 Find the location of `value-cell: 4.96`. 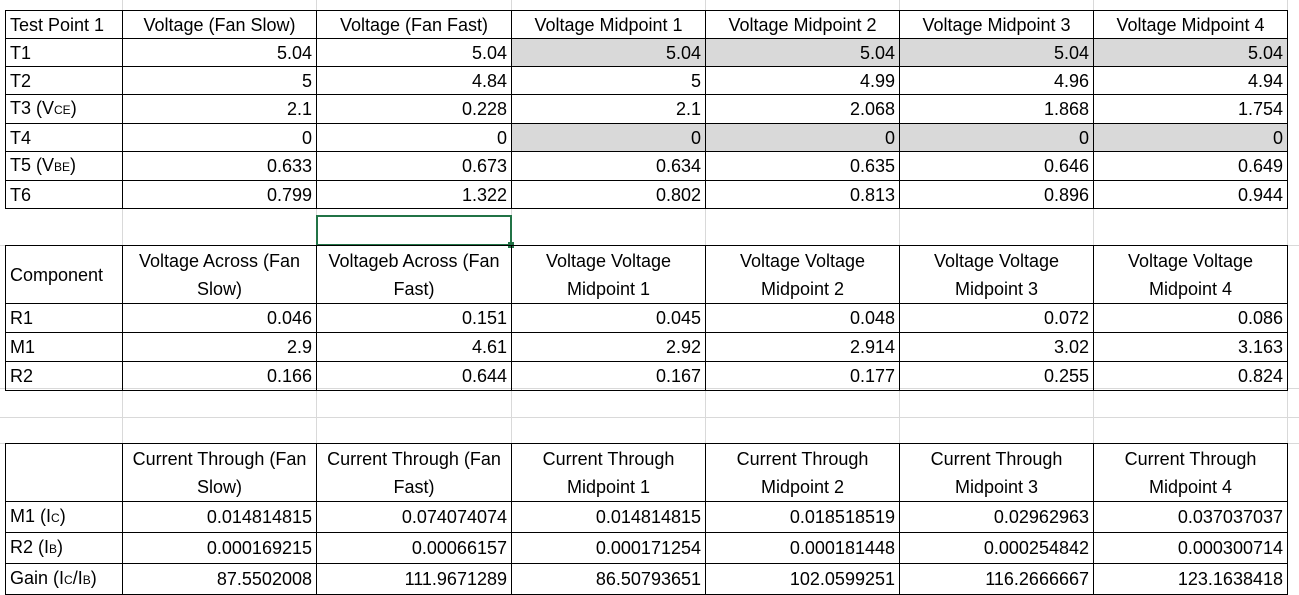

value-cell: 4.96 is located at coordinates (996, 80).